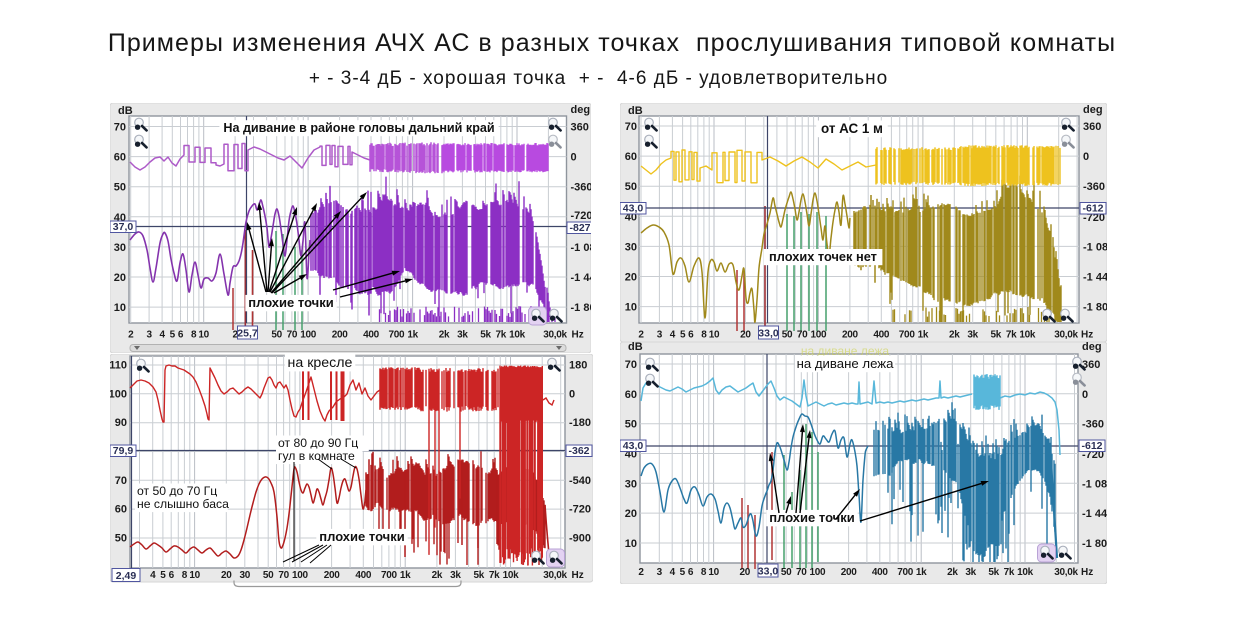  Describe the element at coordinates (1094, 544) in the screenshot. I see `svg-text: -1 800` at that location.